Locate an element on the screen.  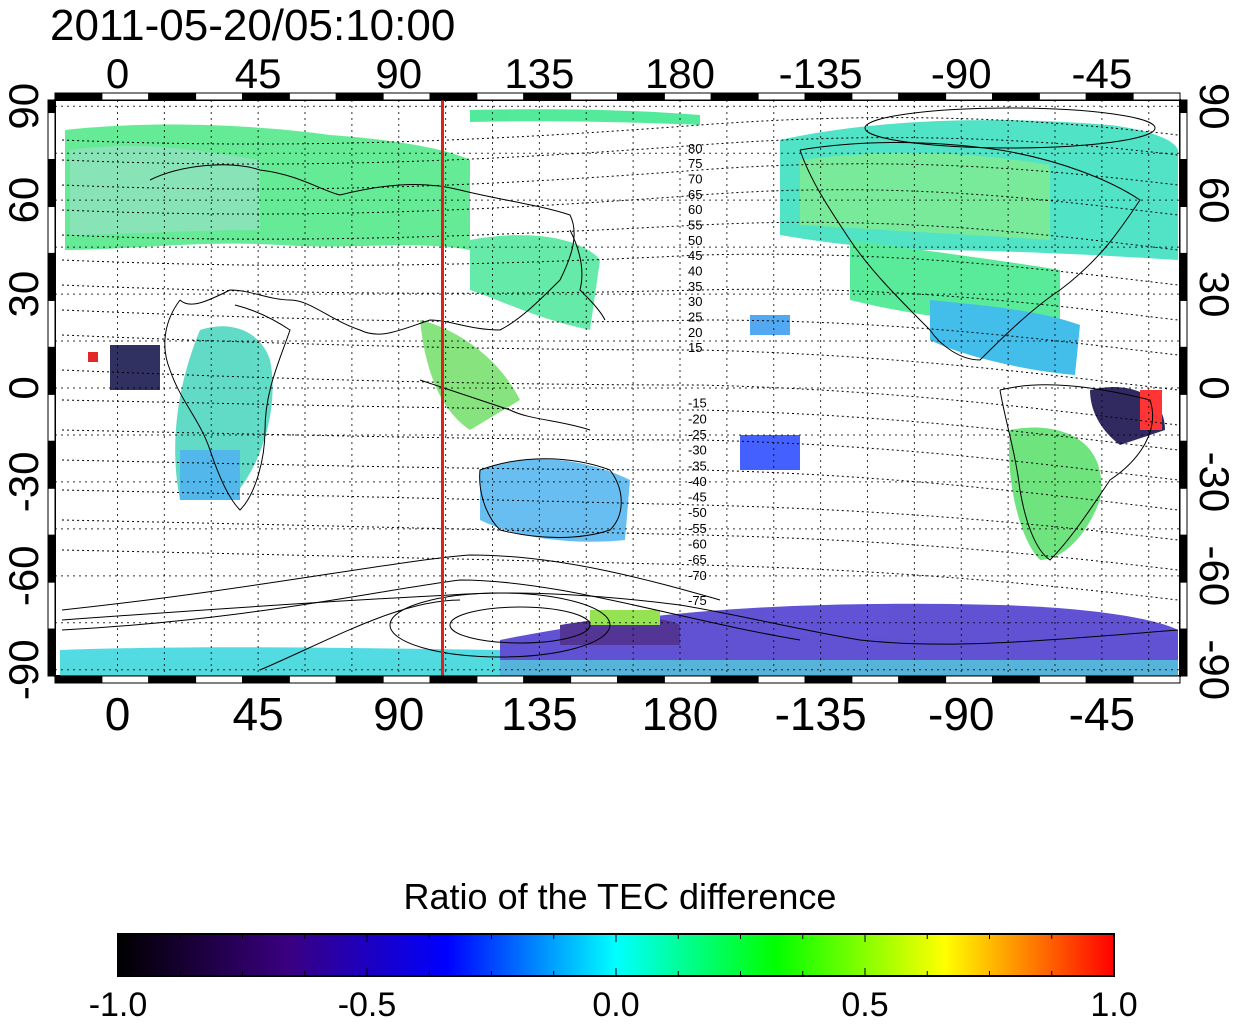
contour-label: -20 is located at coordinates (697, 418).